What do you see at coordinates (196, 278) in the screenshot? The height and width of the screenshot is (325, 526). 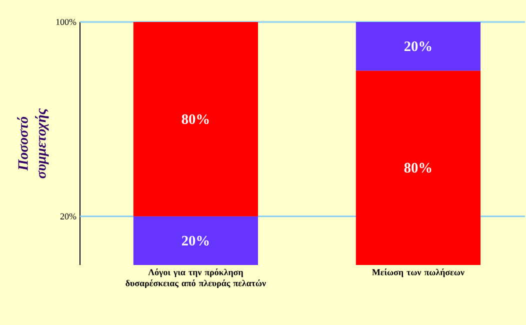 I see `x-tick-label: Λόγοι για την πρόκληση δυσαρέσκειας από πλευράς πελατών` at bounding box center [196, 278].